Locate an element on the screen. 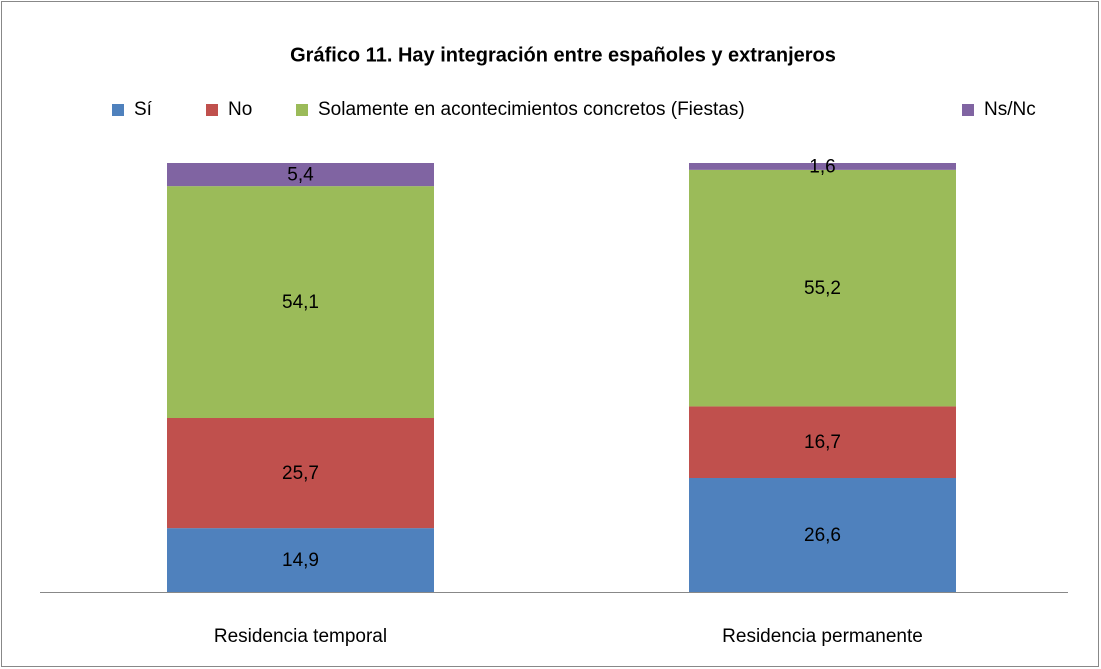 The width and height of the screenshot is (1101, 669). data-label: 55,2 is located at coordinates (822, 288).